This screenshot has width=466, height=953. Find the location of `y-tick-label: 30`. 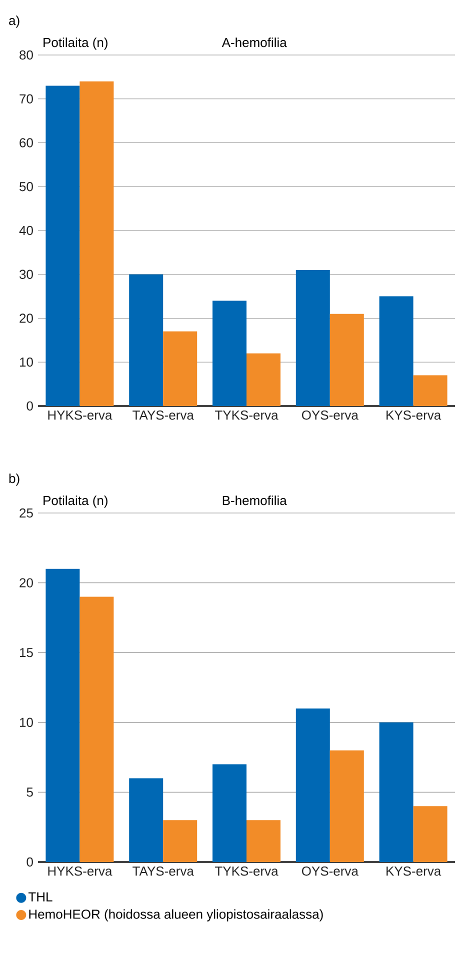

y-tick-label: 30 is located at coordinates (26, 274).